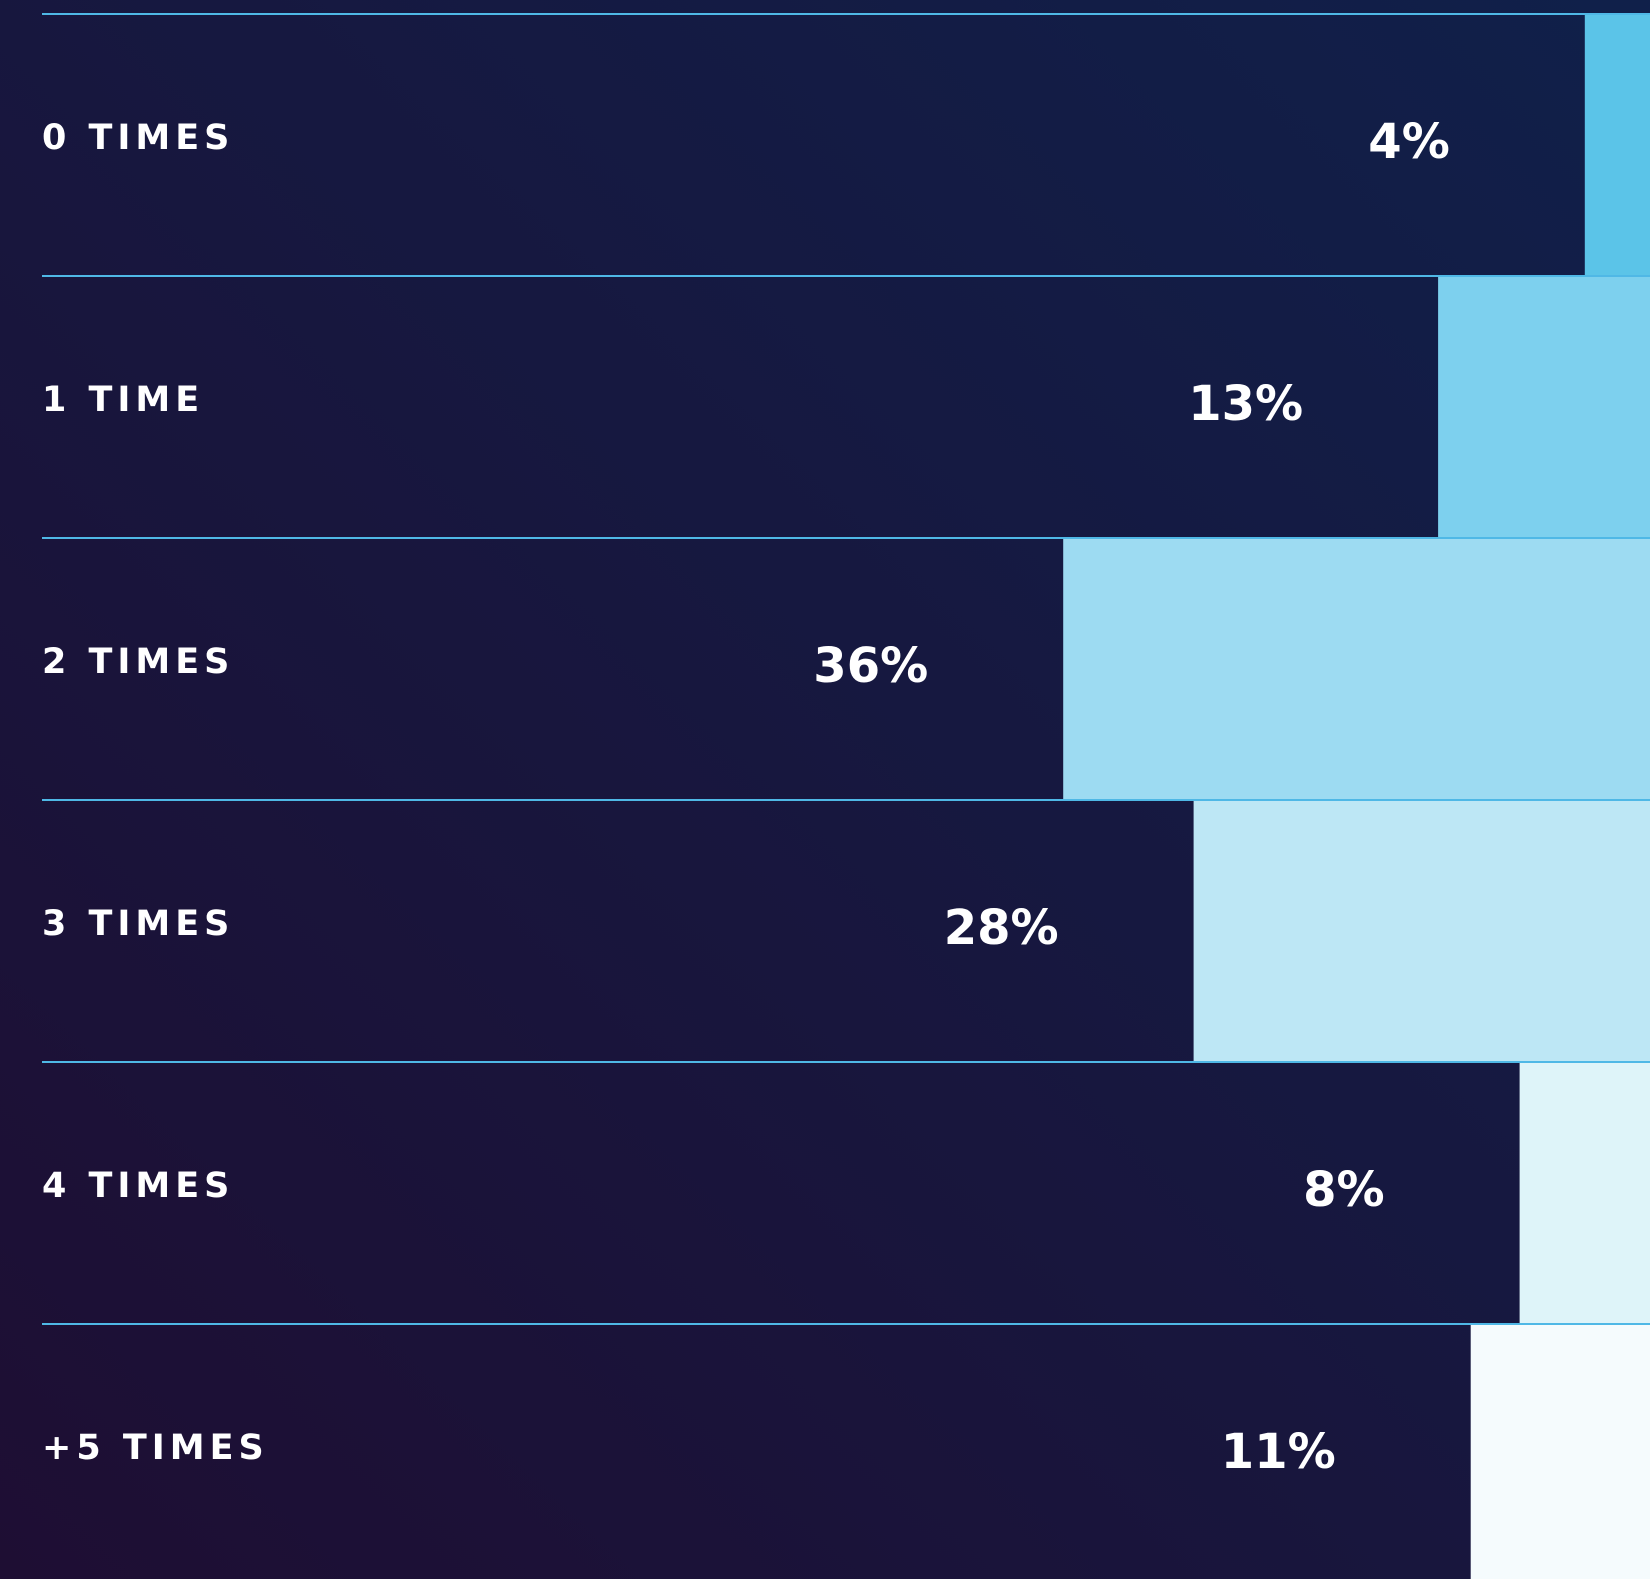  Describe the element at coordinates (1344, 1190) in the screenshot. I see `value-label: 8%` at that location.